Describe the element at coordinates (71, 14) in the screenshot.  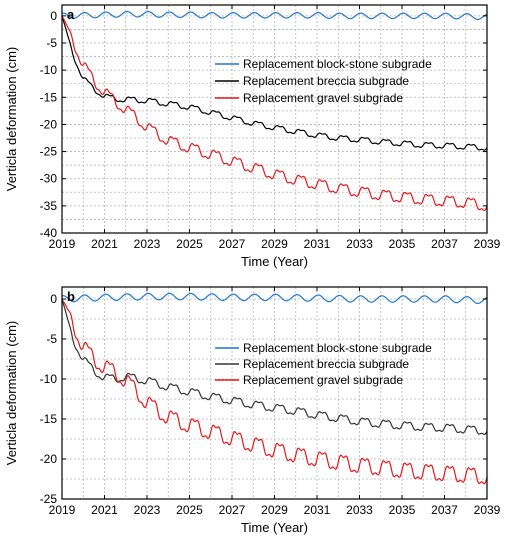
I see `panel-label: a` at that location.